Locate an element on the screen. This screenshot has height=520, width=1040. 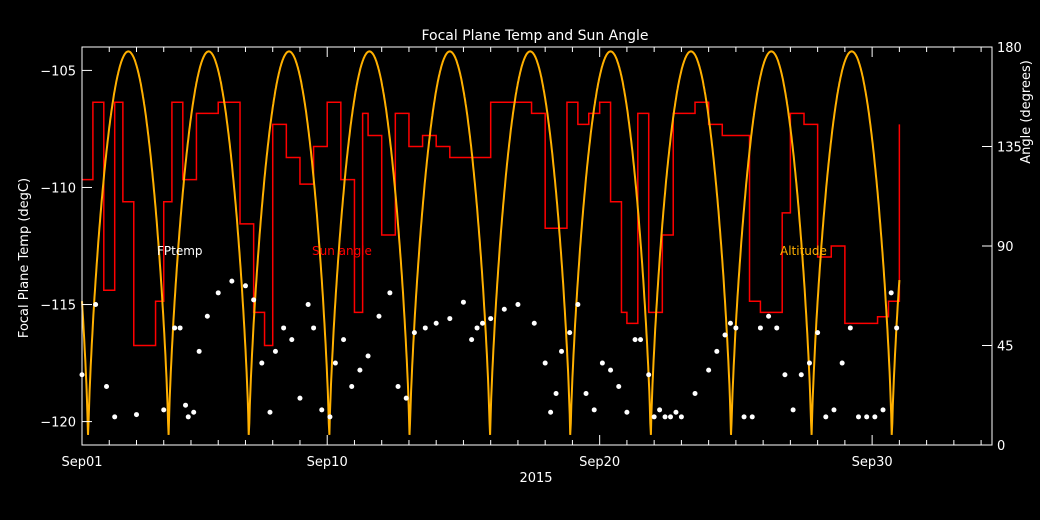
right-axis: 0 45 90 135 180 is located at coordinates (1002, 247).